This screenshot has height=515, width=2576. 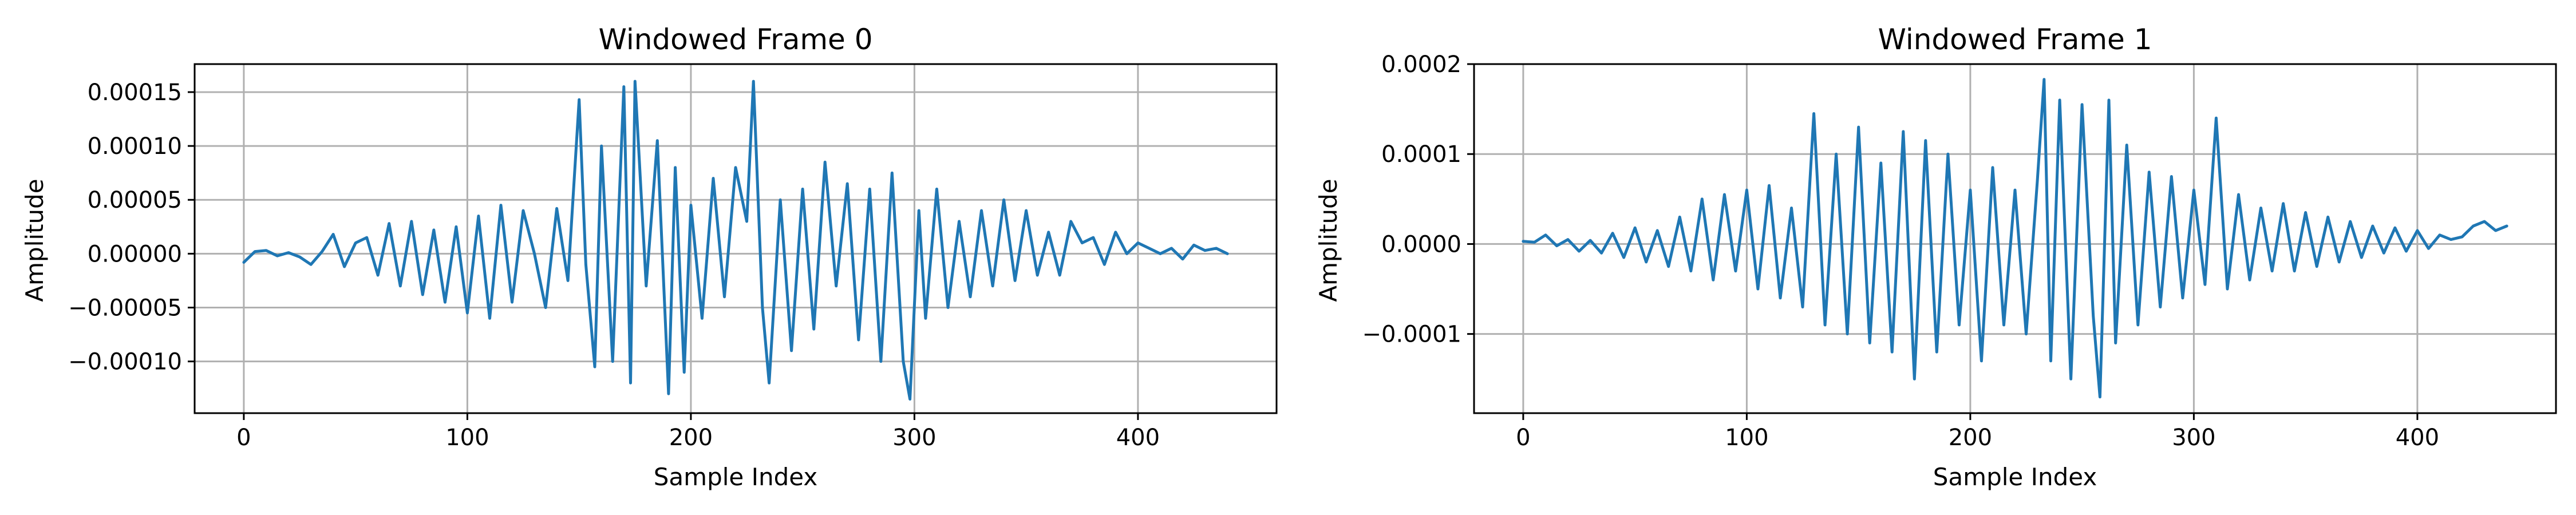 I want to click on y-tick-label: 0.0002, so click(x=1421, y=65).